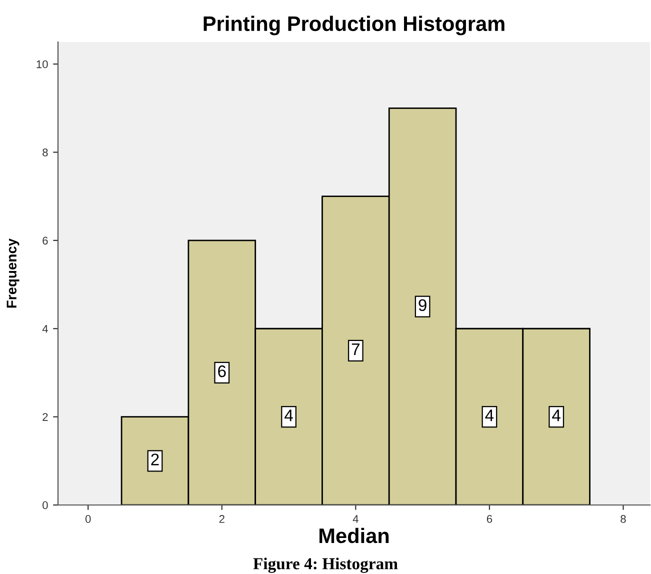 This screenshot has width=651, height=574. I want to click on data-label: 7, so click(356, 349).